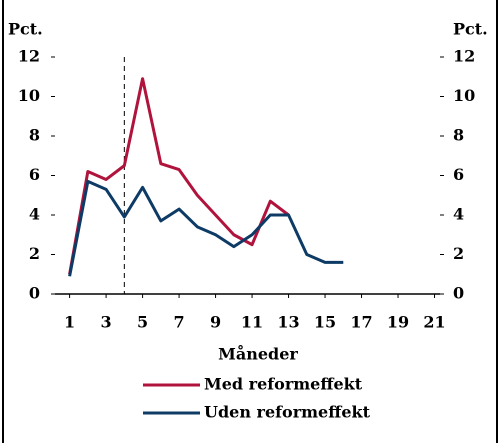  What do you see at coordinates (398, 322) in the screenshot?
I see `x-tick-label: 19` at bounding box center [398, 322].